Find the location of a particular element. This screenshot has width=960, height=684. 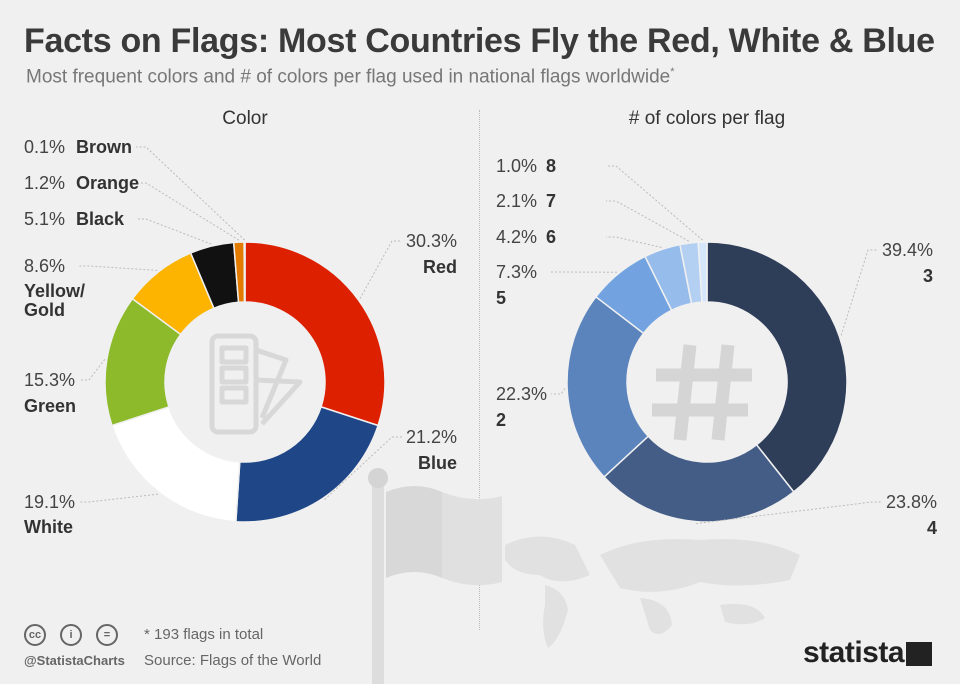

value-label-black: 5.1% is located at coordinates (44, 219).